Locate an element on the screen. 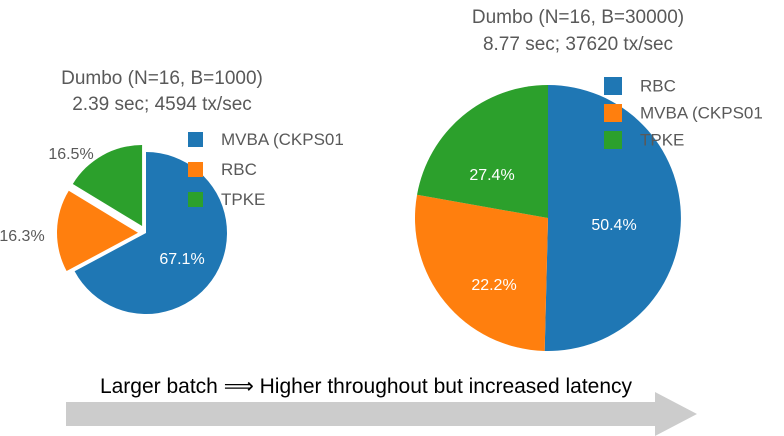 The height and width of the screenshot is (436, 784). slice-percent-label: 16.5% is located at coordinates (70, 154).